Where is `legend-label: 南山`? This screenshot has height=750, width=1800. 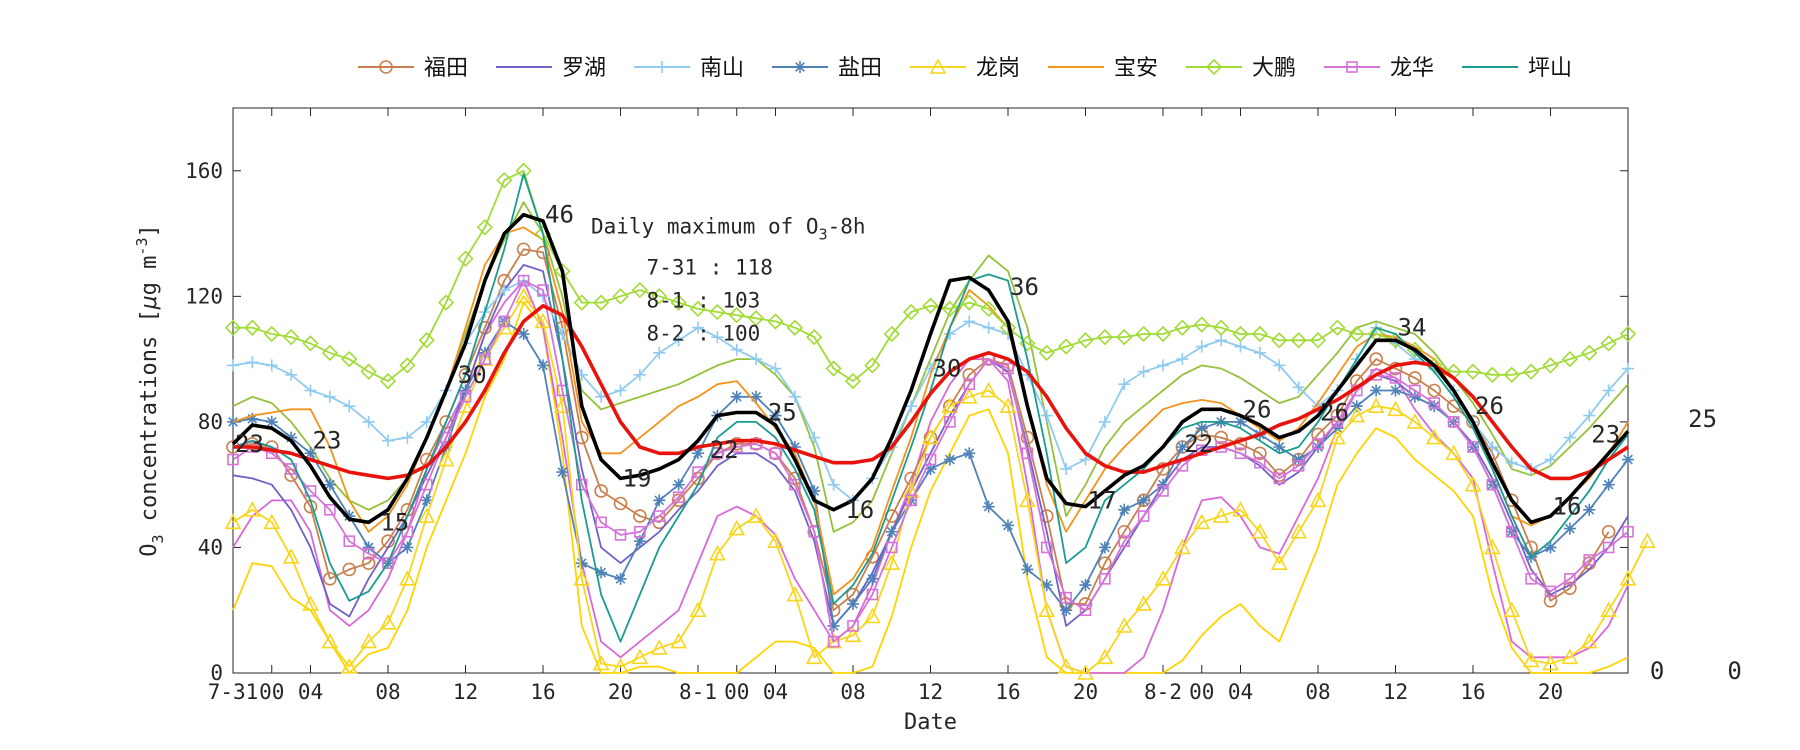
legend-label: 南山 is located at coordinates (722, 68).